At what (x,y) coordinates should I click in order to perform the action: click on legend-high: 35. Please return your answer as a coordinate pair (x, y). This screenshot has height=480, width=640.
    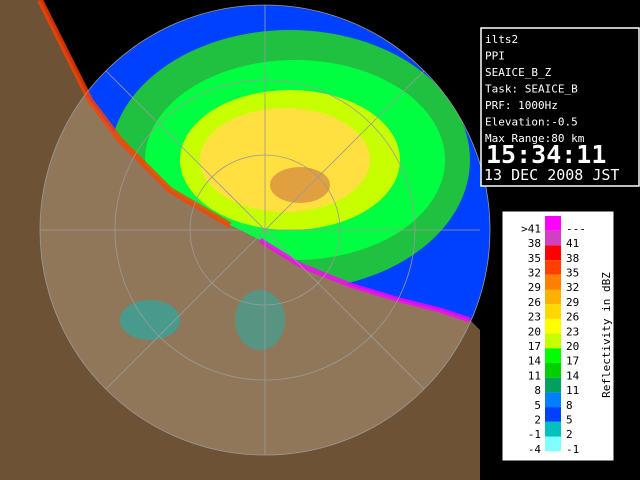
    Looking at the image, I should click on (572, 272).